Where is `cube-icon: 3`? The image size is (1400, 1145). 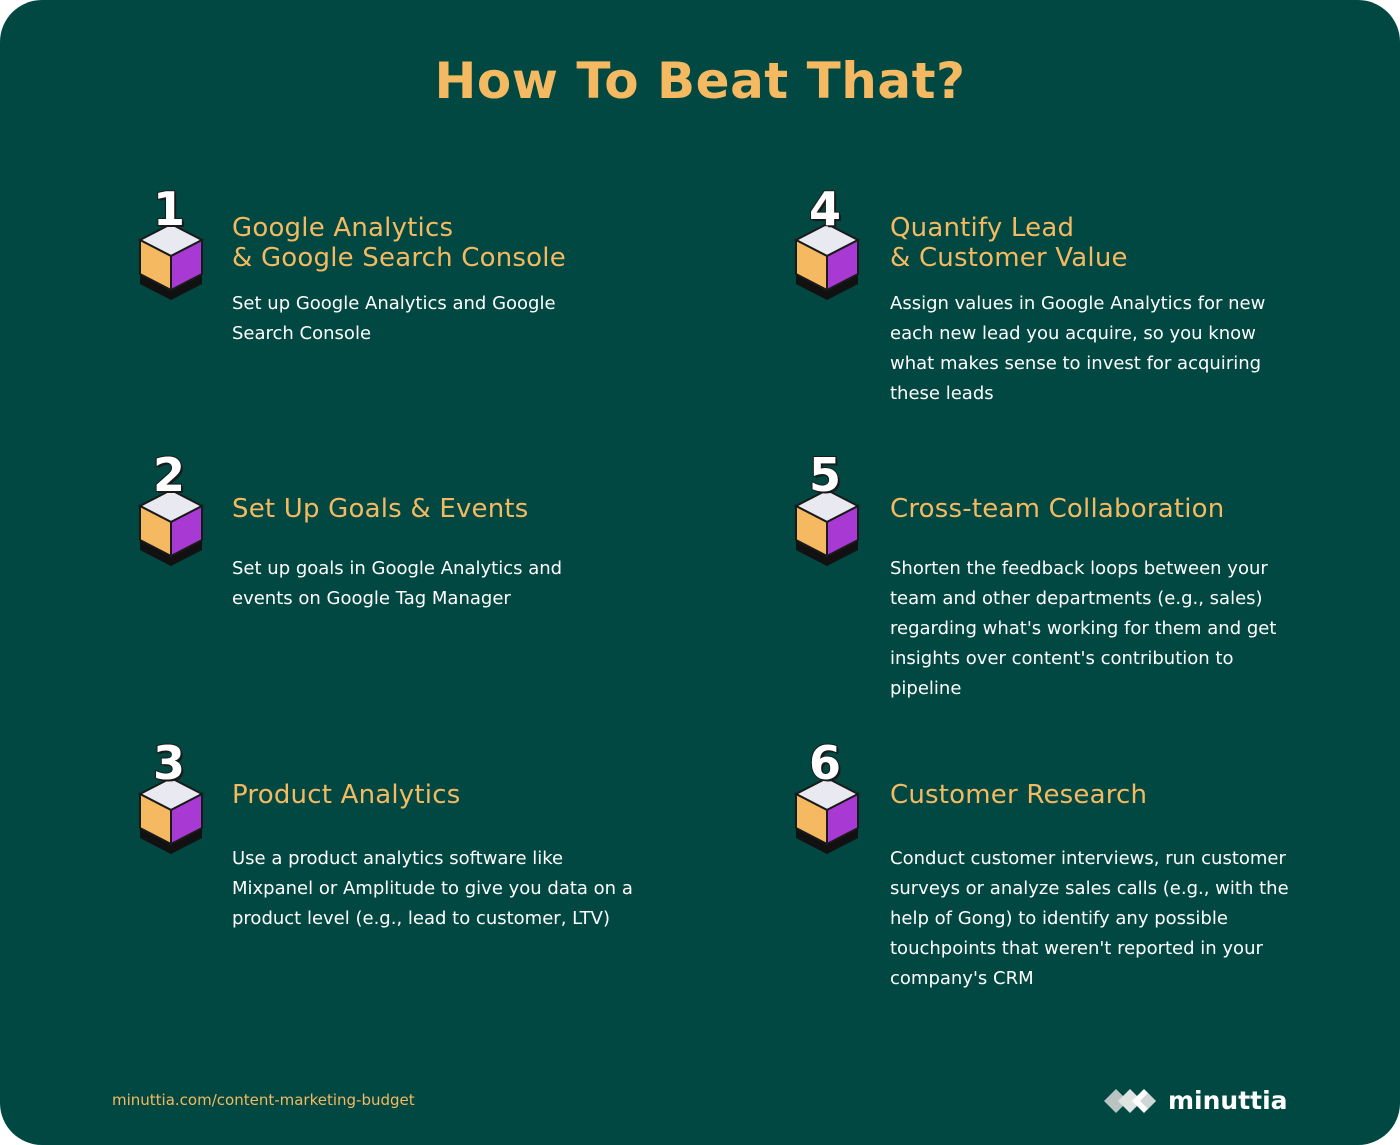 cube-icon: 3 is located at coordinates (175, 799).